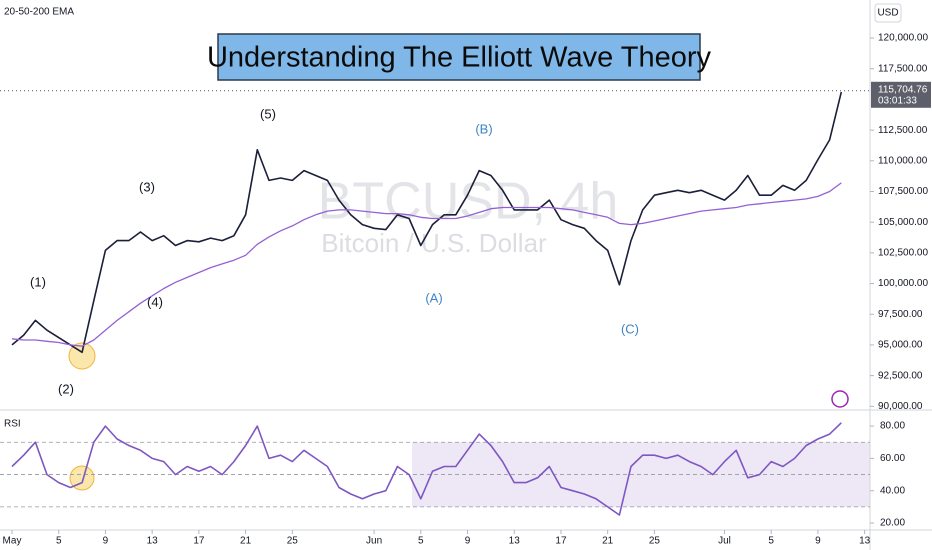  Describe the element at coordinates (268, 113) in the screenshot. I see `wave-label: (5)` at that location.